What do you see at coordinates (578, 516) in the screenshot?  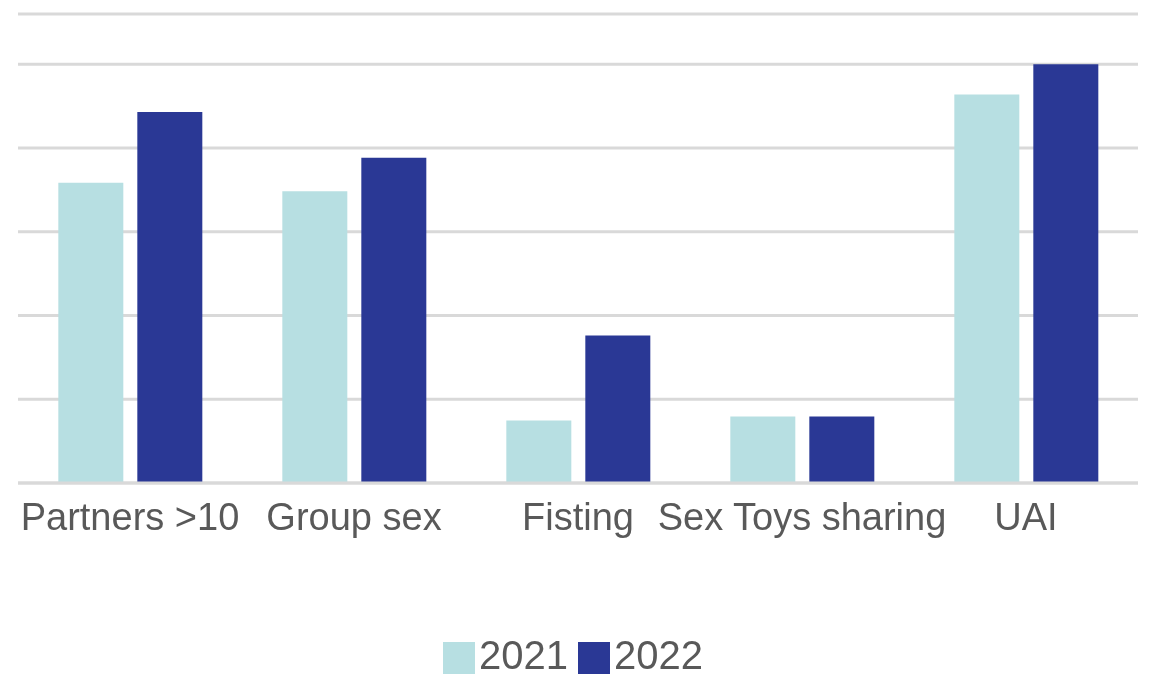 I see `x-tick-label: Fisting` at bounding box center [578, 516].